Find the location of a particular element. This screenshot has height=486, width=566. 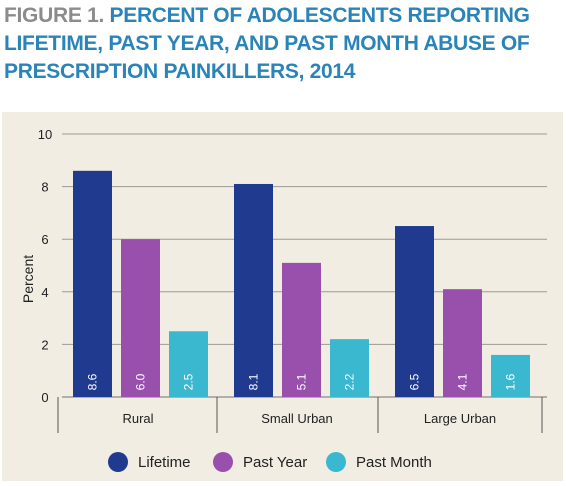

y-tick-label: 8 is located at coordinates (44, 187).